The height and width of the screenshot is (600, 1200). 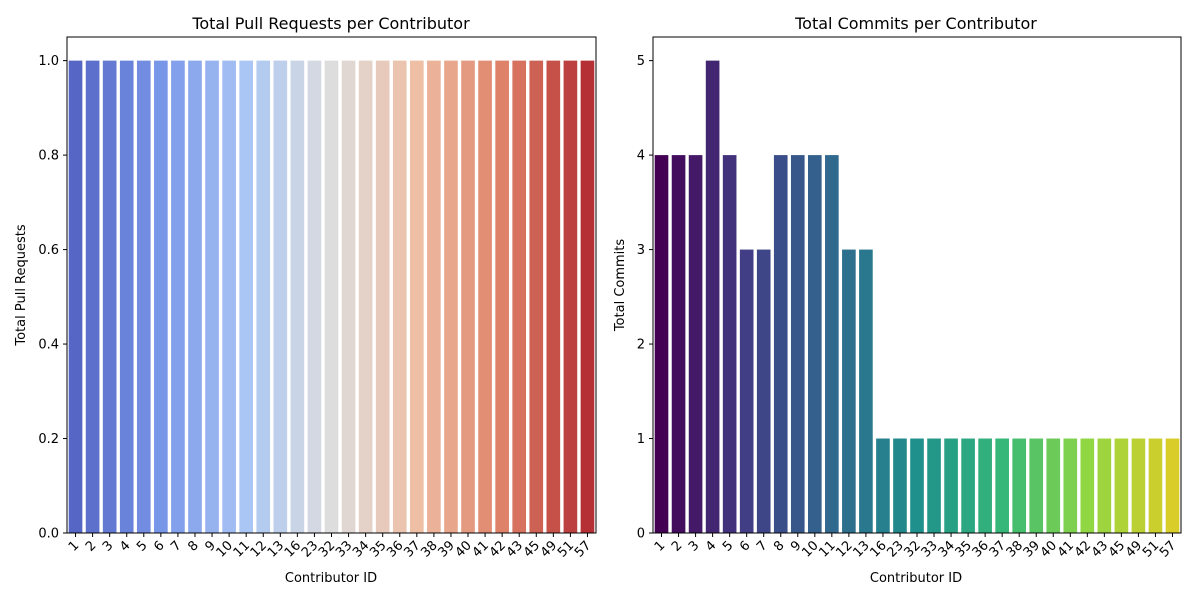 I want to click on y-tick-label: 2, so click(x=641, y=345).